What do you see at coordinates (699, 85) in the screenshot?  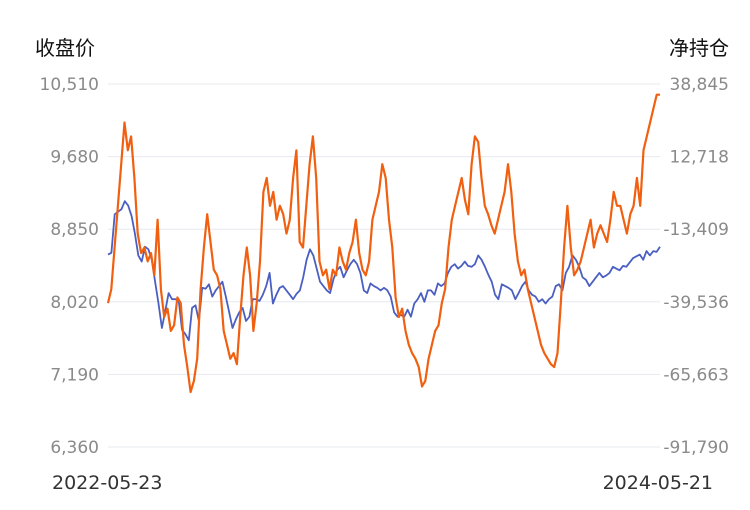 I see `right-tick-label: 38,845` at bounding box center [699, 85].